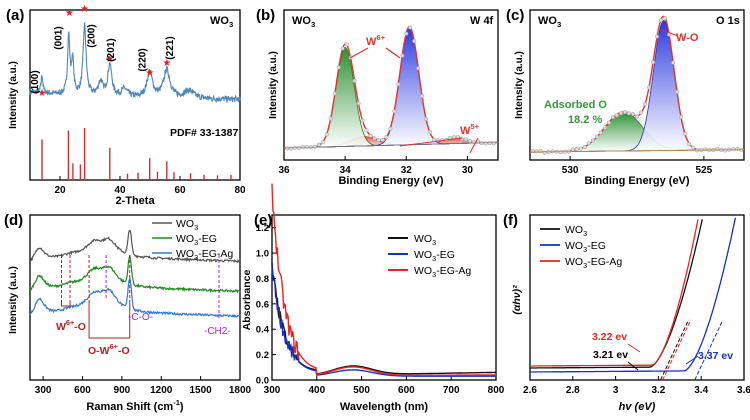 The image size is (750, 420). Describe the element at coordinates (109, 349) in the screenshot. I see `raman-ow6o-label: O-W6+​-O` at that location.